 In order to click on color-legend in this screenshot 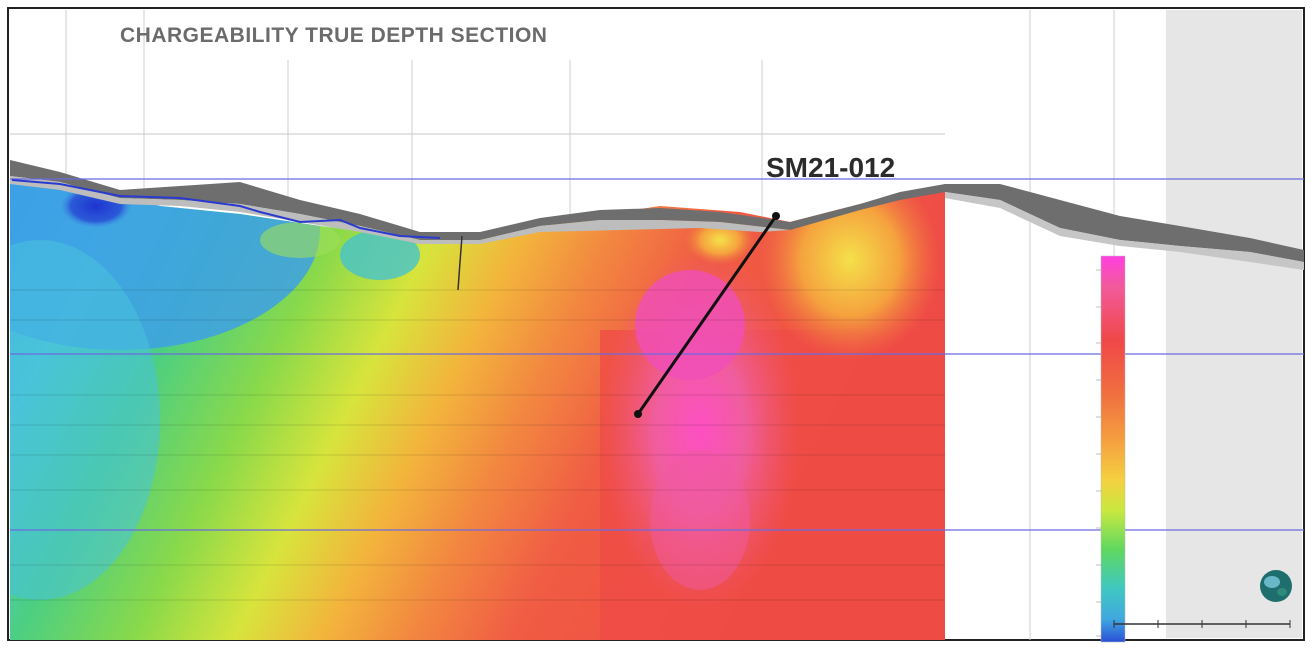, I will do `click(1111, 449)`.